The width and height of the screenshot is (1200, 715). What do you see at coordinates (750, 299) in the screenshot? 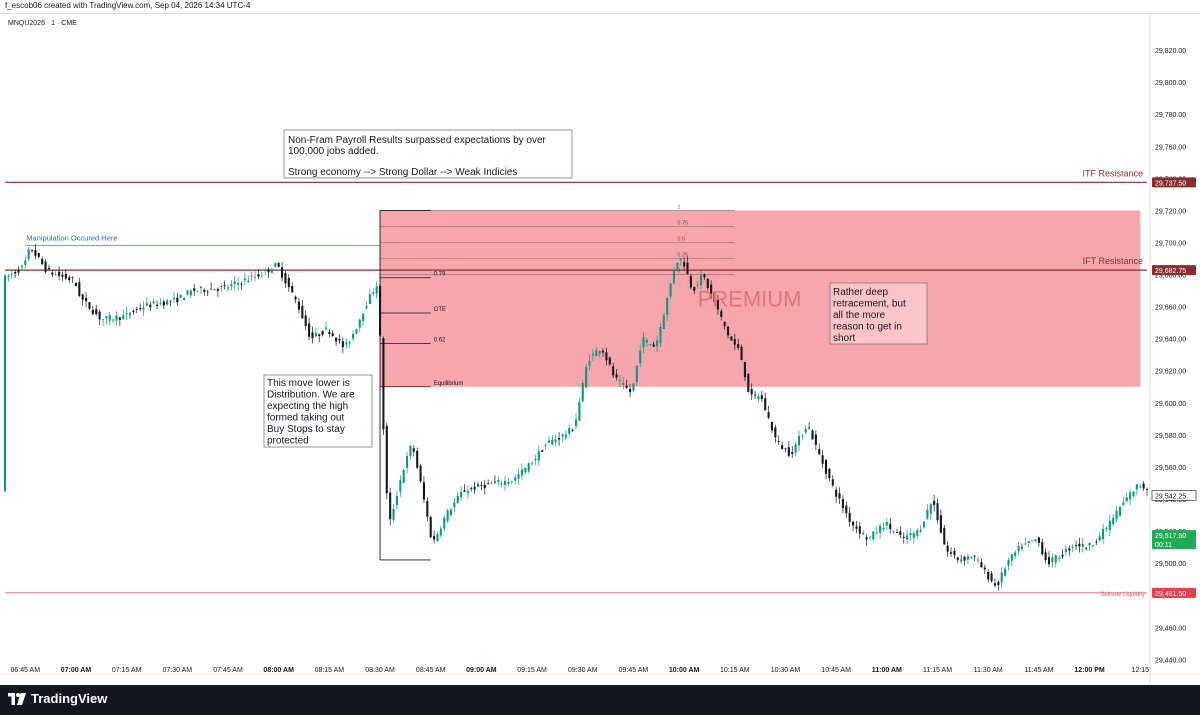
I see `premium-label: PREMIUM` at bounding box center [750, 299].